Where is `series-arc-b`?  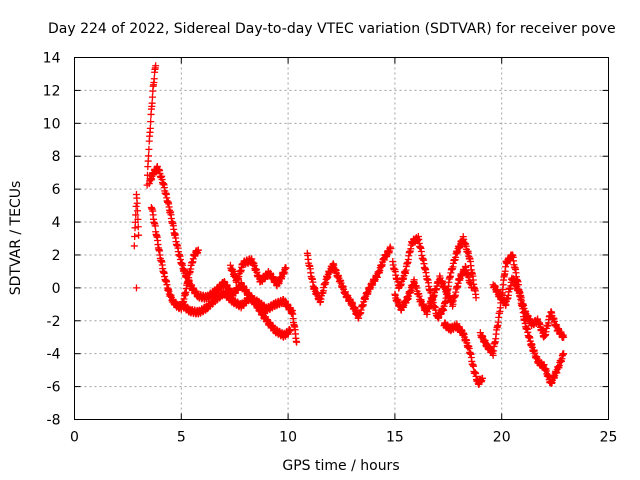 series-arc-b is located at coordinates (151, 125).